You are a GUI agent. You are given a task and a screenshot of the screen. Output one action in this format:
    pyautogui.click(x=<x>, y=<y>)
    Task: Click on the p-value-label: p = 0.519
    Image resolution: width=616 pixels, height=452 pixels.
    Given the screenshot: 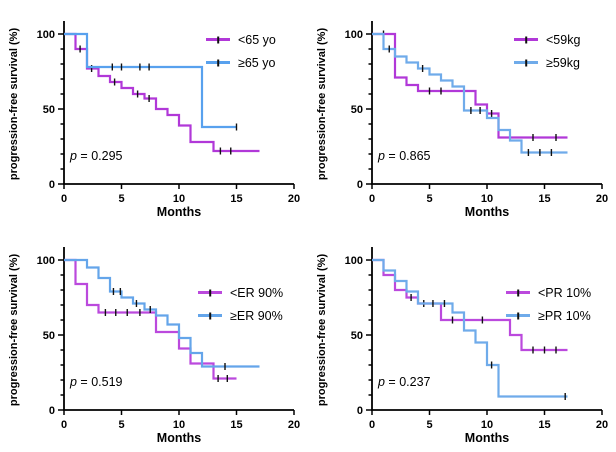 What is the action you would take?
    pyautogui.click(x=96, y=382)
    